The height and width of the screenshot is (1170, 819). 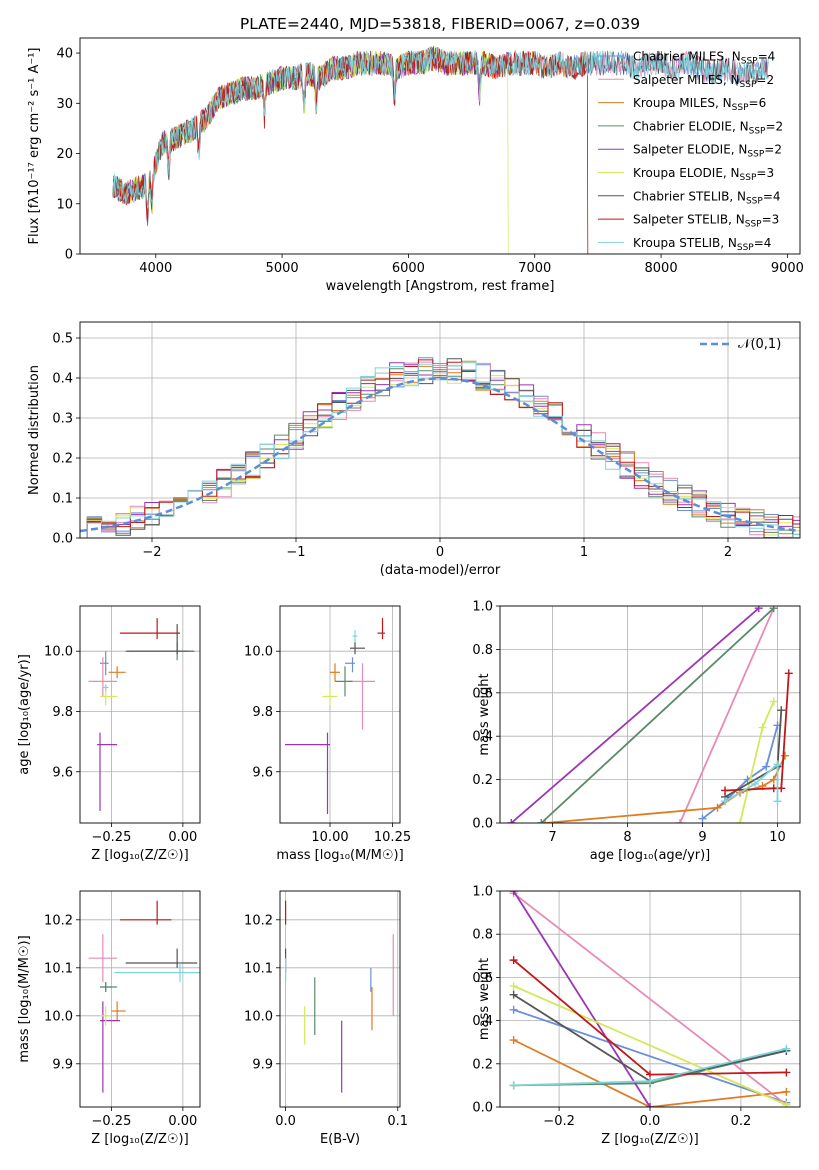 What do you see at coordinates (758, 103) in the screenshot?
I see `legend-value: =6` at bounding box center [758, 103].